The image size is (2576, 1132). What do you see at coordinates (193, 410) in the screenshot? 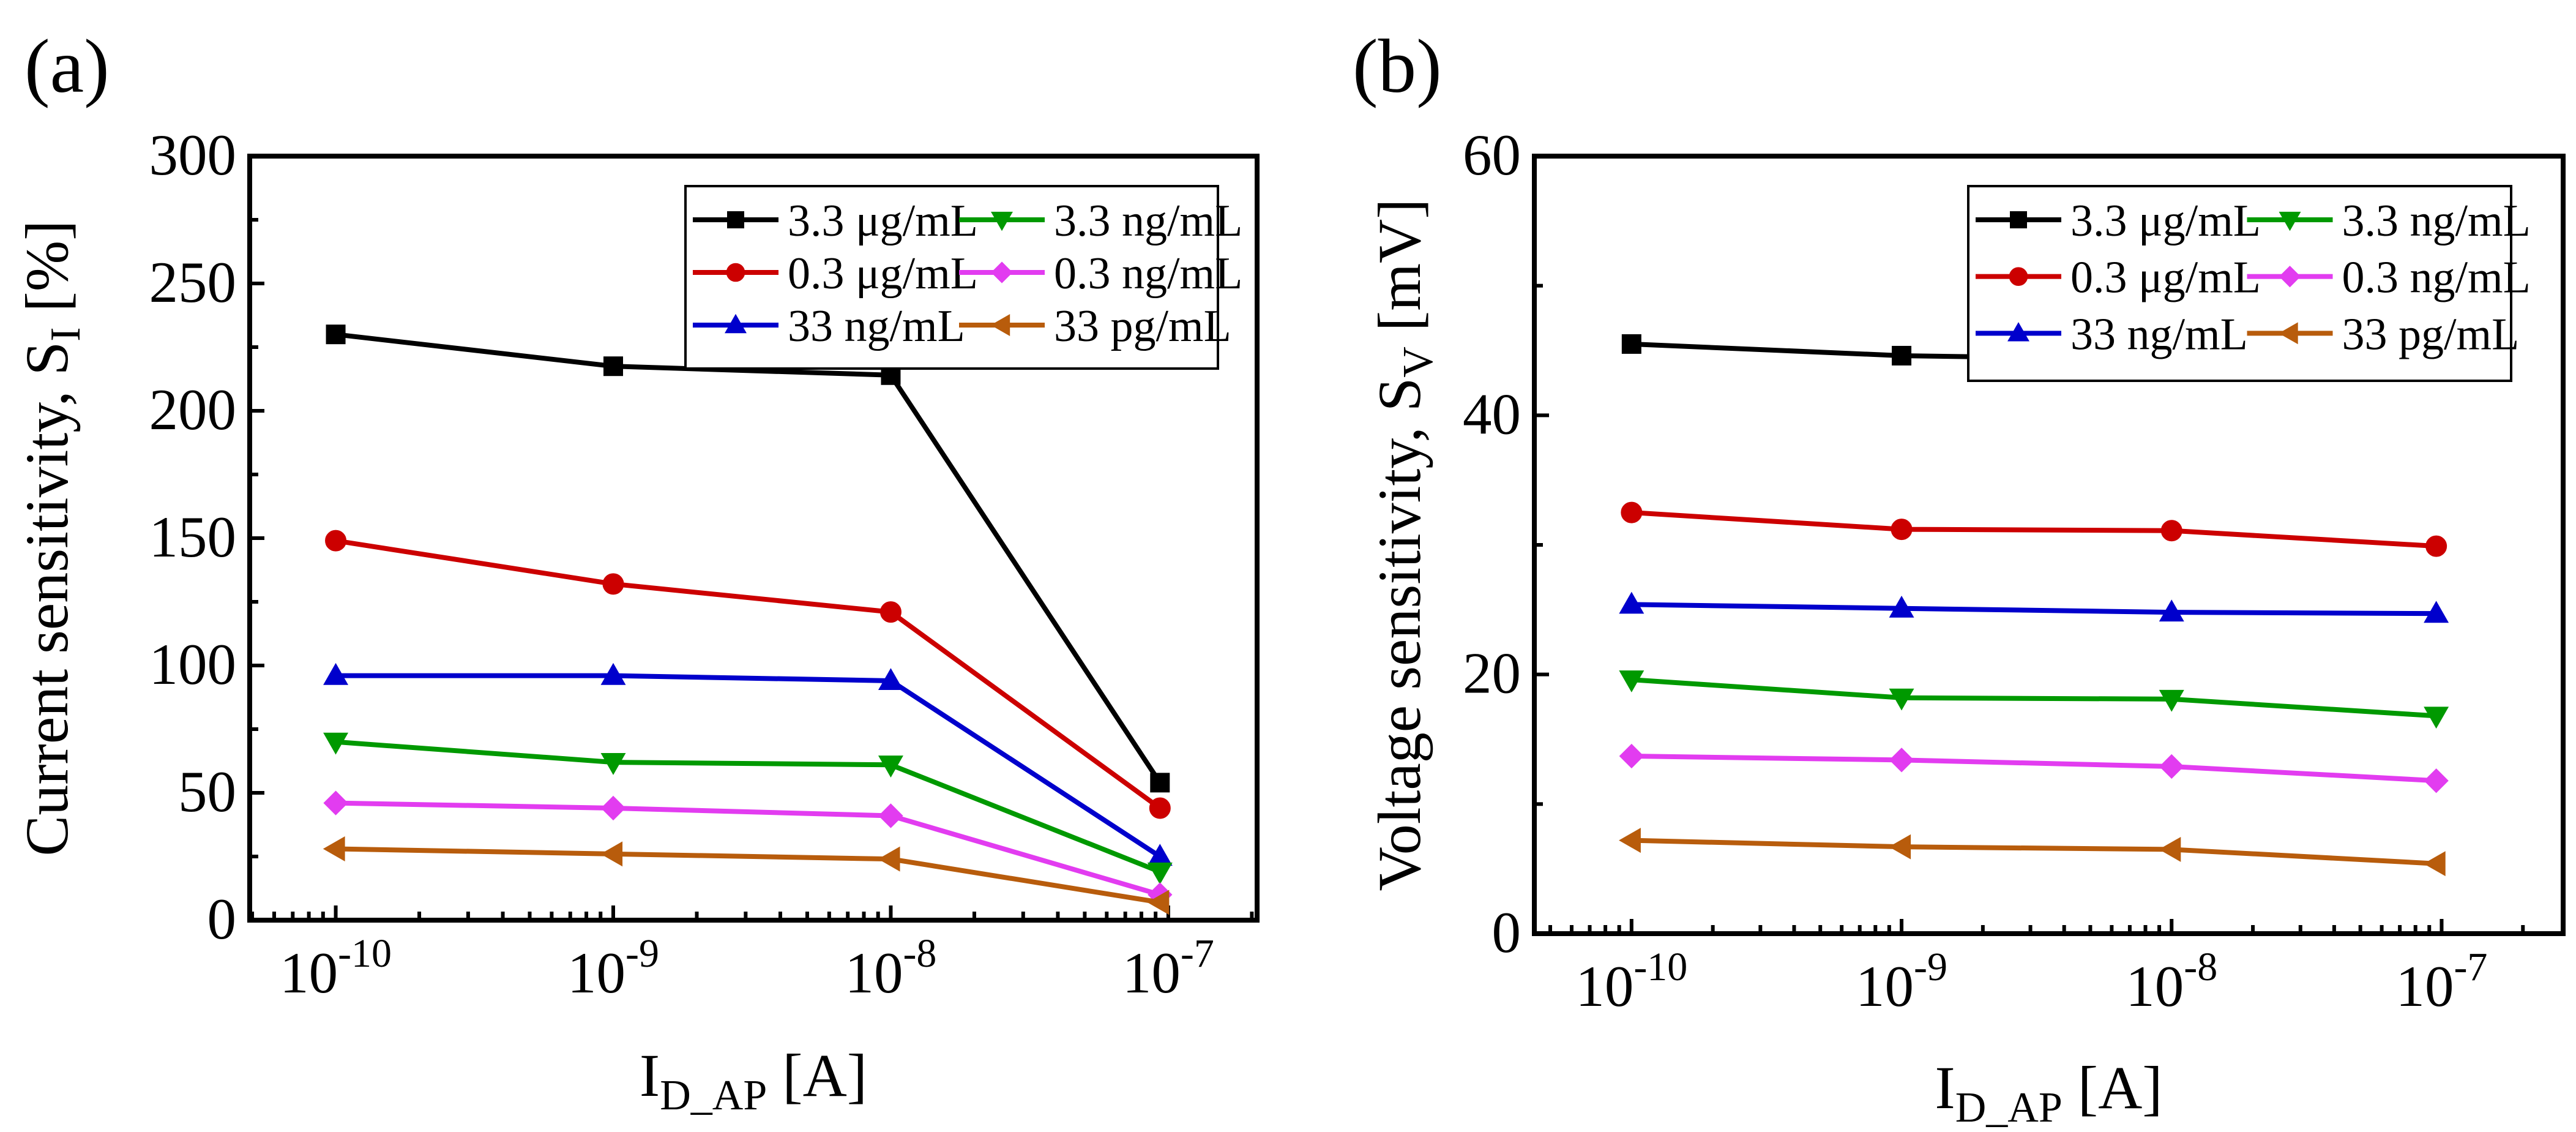
I see `y-tick-label: 200` at bounding box center [193, 410].